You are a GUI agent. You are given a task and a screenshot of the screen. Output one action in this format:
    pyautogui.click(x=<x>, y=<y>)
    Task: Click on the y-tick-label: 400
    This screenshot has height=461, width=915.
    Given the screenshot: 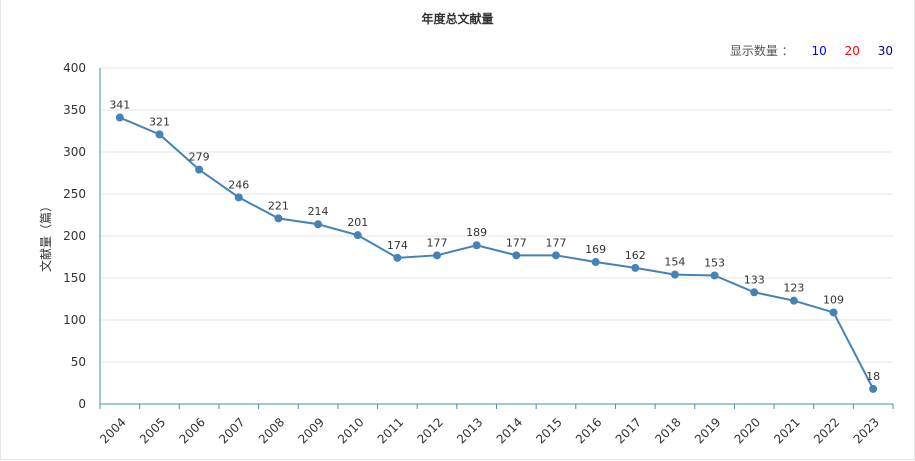 What is the action you would take?
    pyautogui.click(x=74, y=68)
    